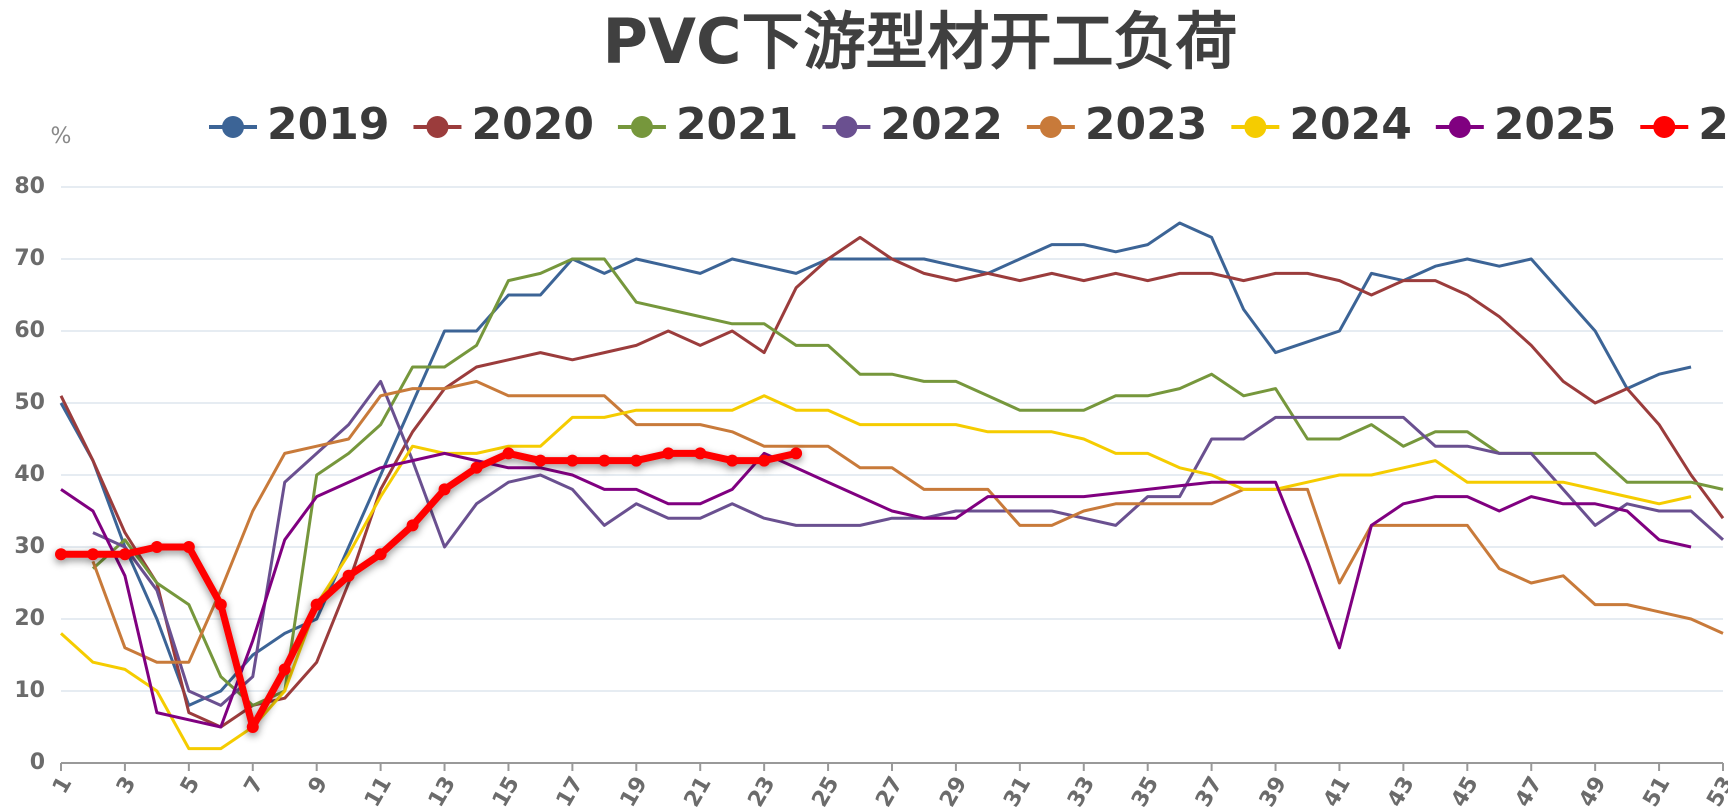 The image size is (1728, 811). What do you see at coordinates (378, 792) in the screenshot?
I see `x-tick-label: 11` at bounding box center [378, 792].